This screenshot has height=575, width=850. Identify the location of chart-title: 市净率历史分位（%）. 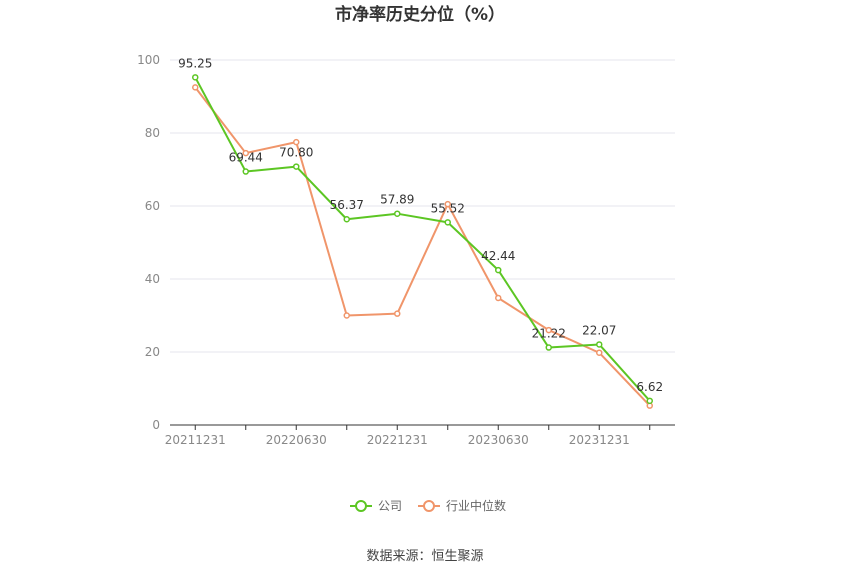
(420, 14).